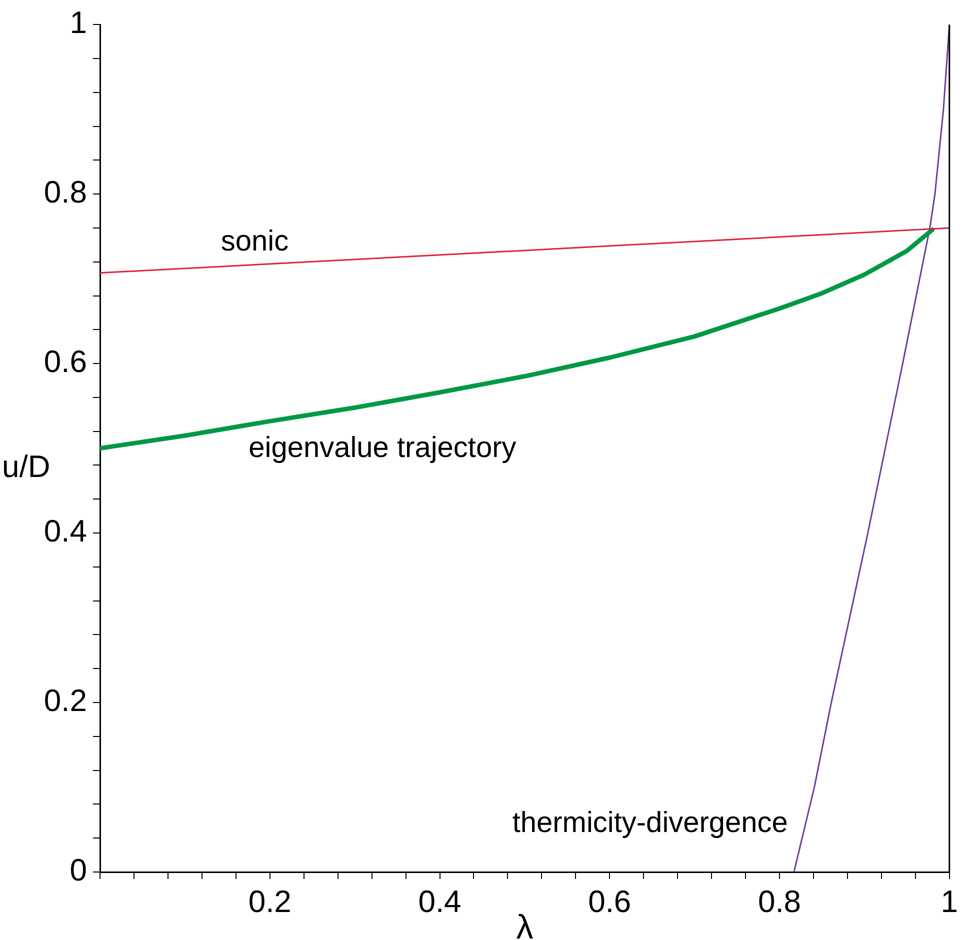  I want to click on series-label: eigenvalue trajectory, so click(382, 448).